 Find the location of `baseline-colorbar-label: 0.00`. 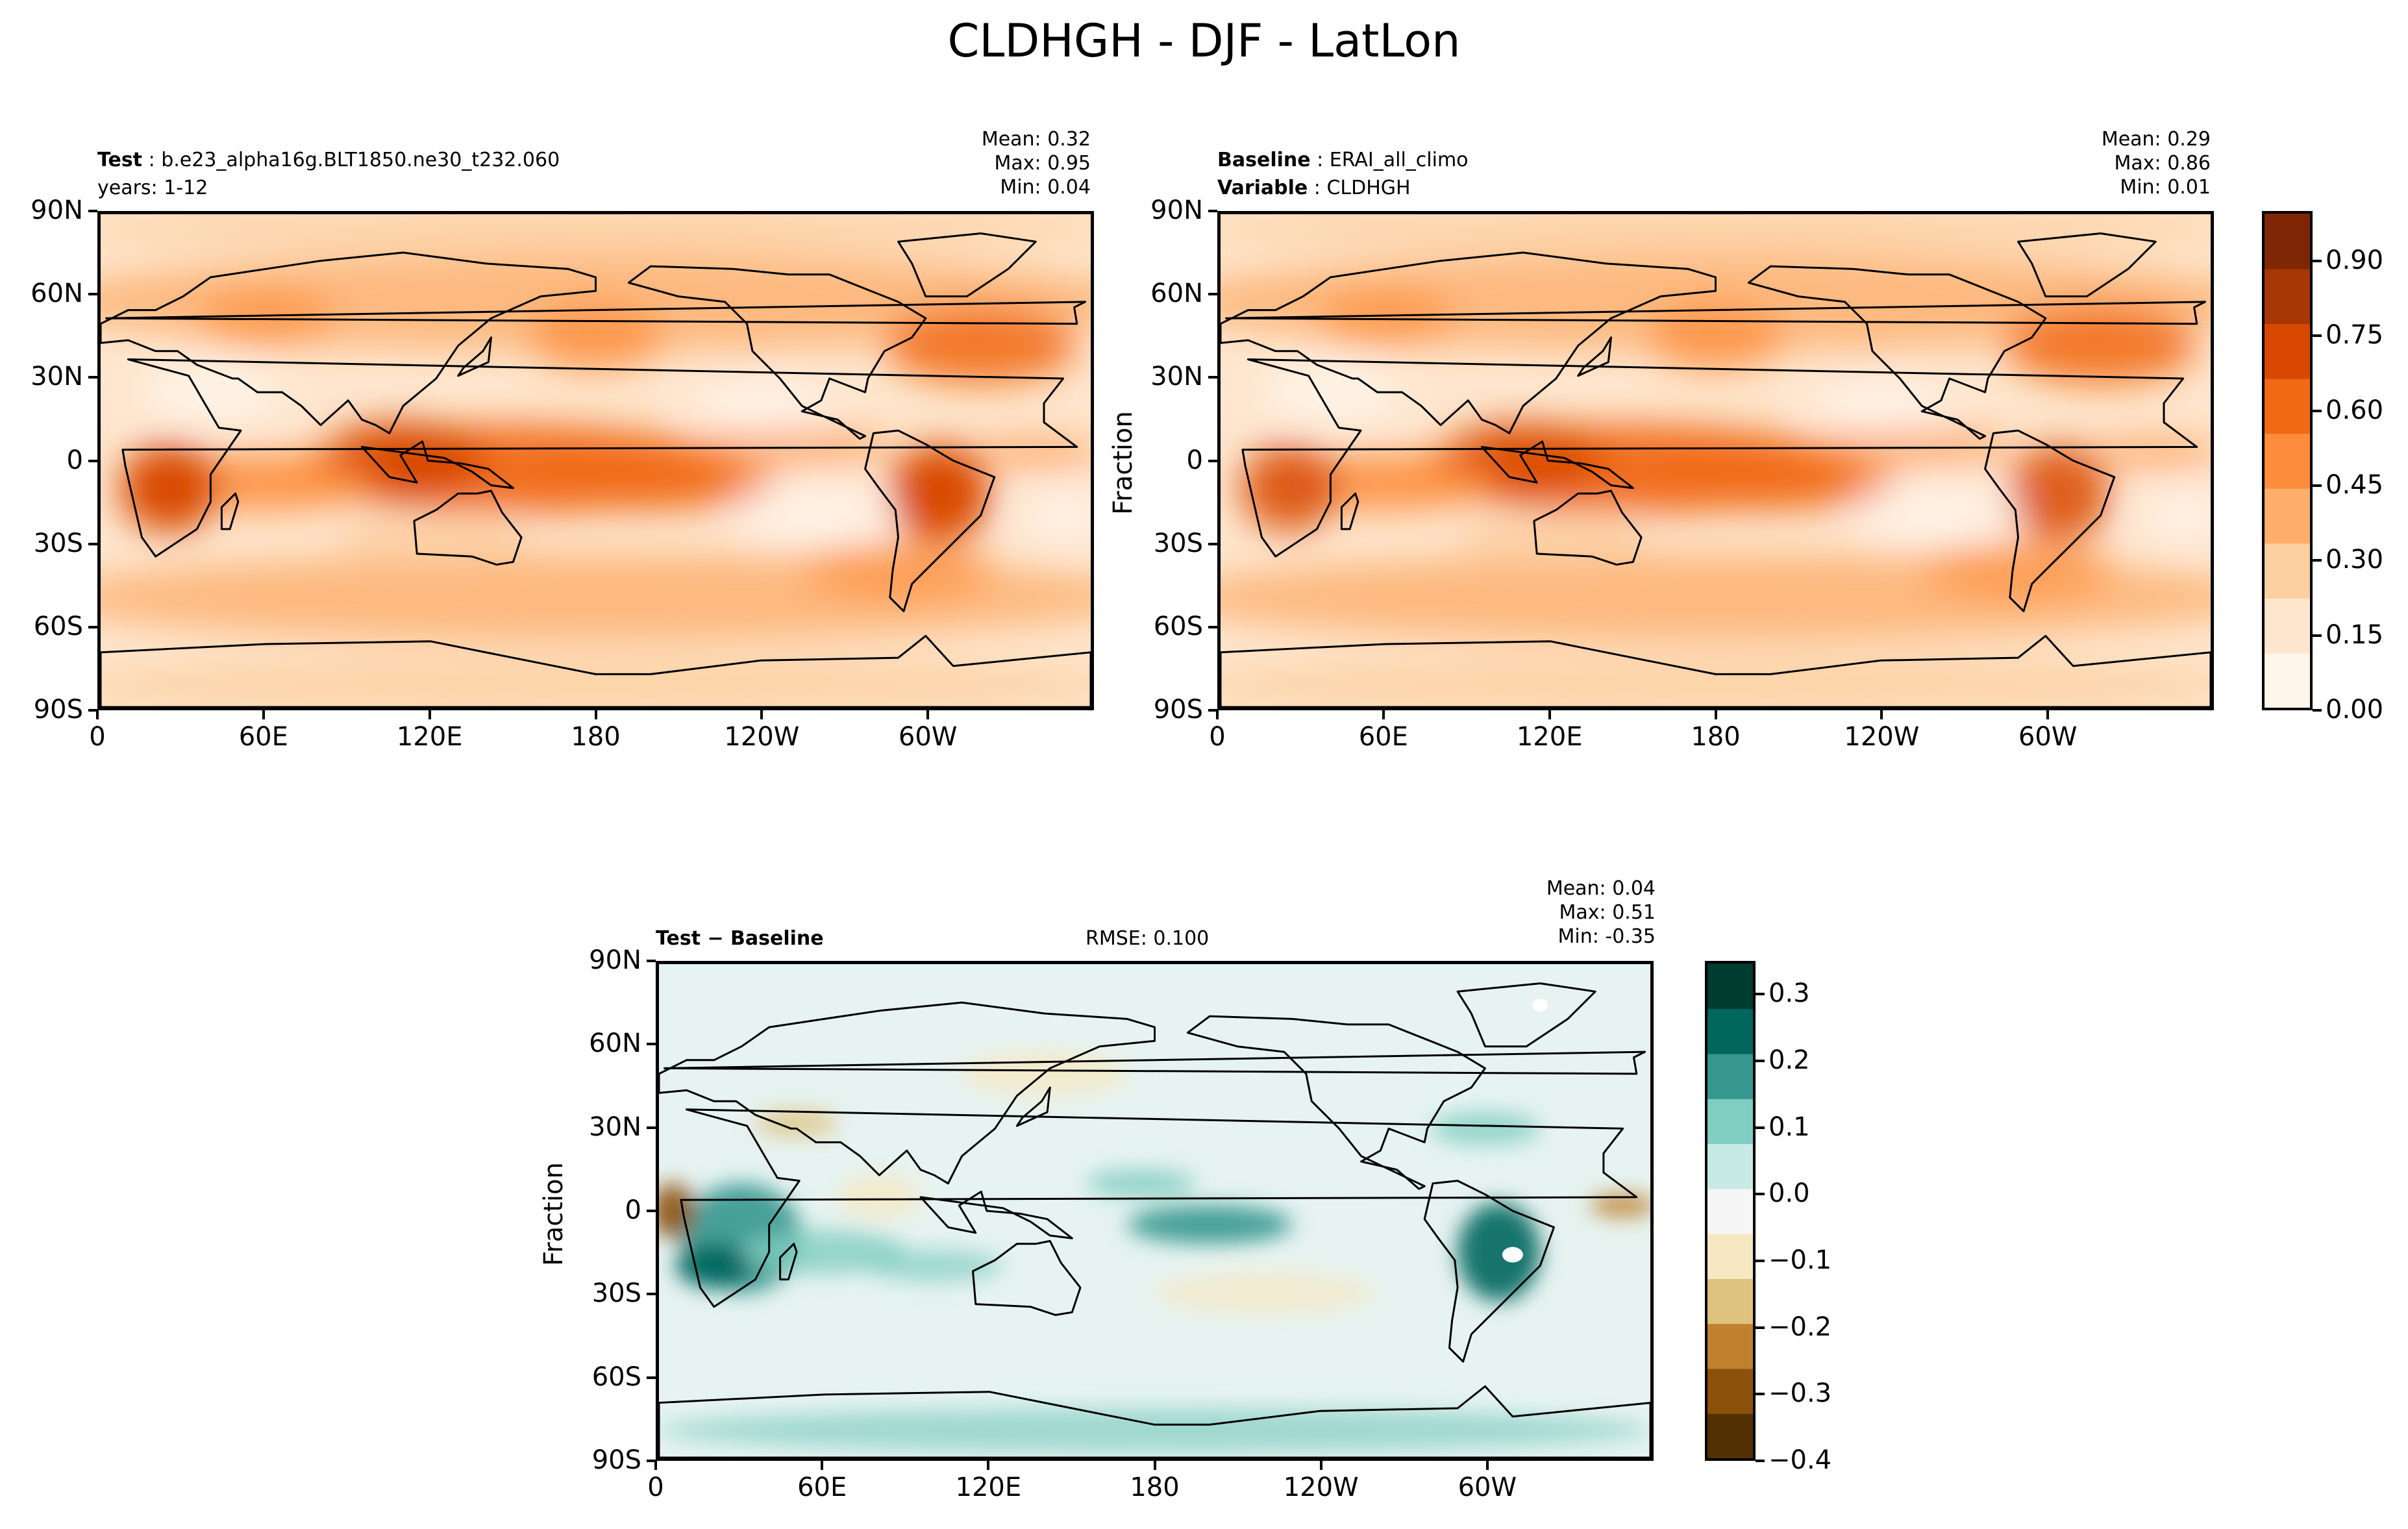

baseline-colorbar-label: 0.00 is located at coordinates (2355, 710).